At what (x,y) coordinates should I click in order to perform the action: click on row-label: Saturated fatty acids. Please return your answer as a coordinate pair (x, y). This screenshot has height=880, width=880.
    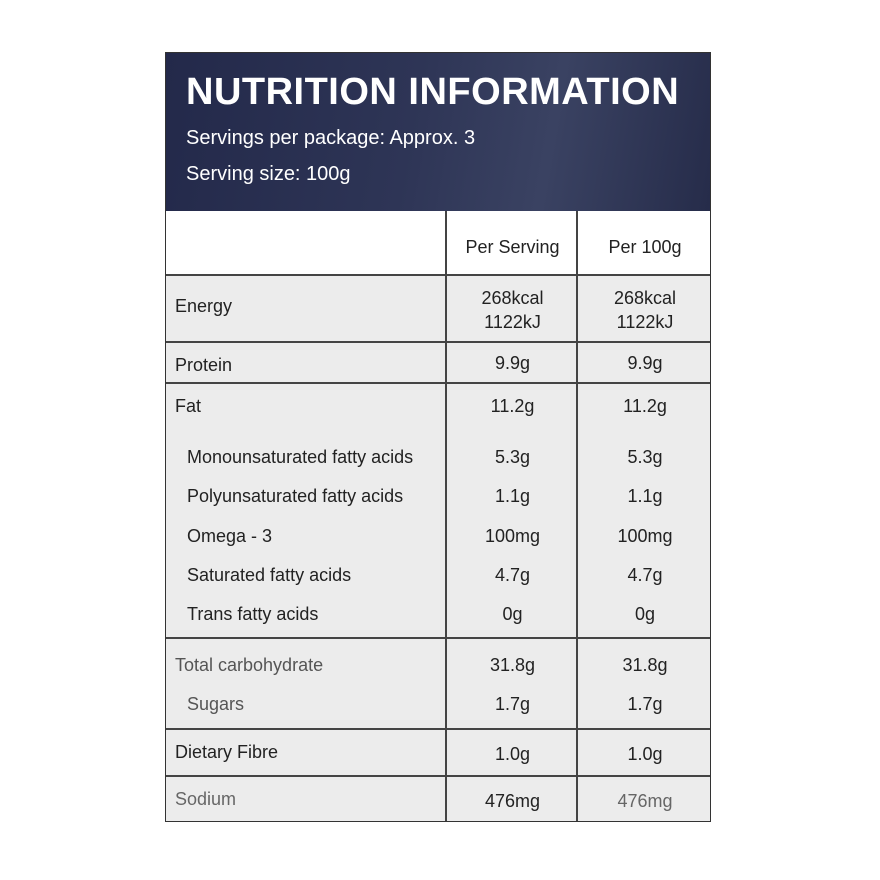
    Looking at the image, I should click on (269, 575).